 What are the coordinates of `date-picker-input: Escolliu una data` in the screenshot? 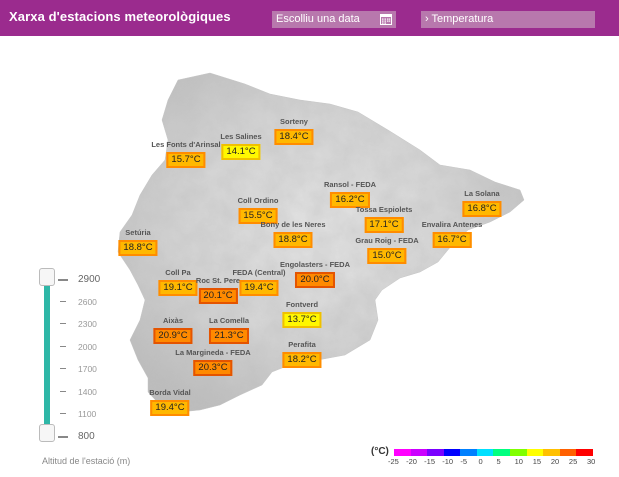 It's located at (334, 19).